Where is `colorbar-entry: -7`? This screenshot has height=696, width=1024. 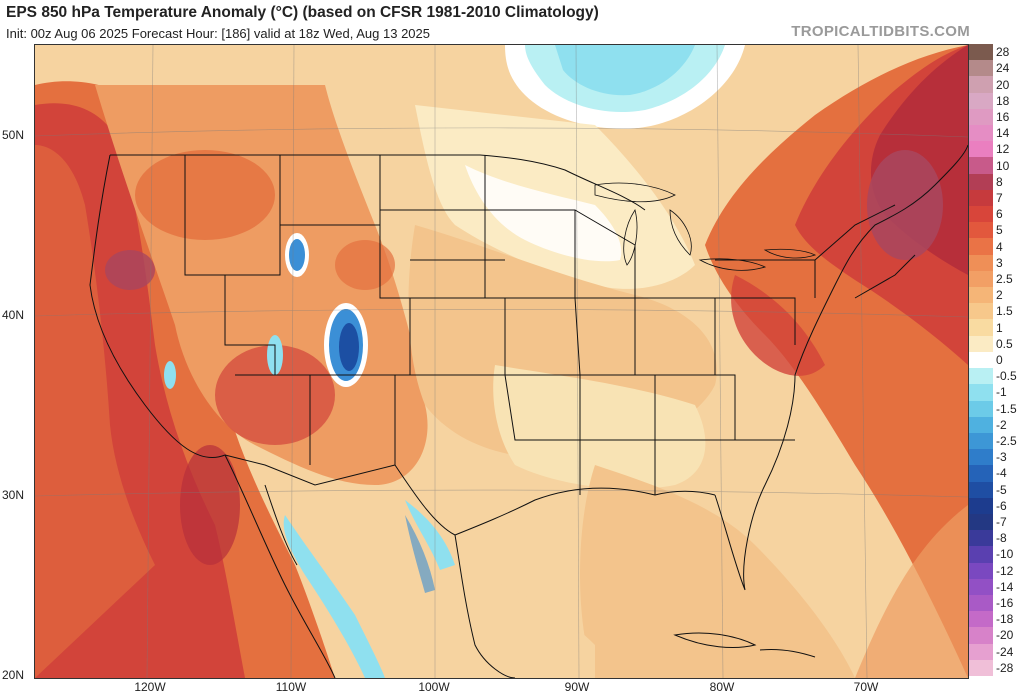
colorbar-entry: -7 is located at coordinates (996, 522).